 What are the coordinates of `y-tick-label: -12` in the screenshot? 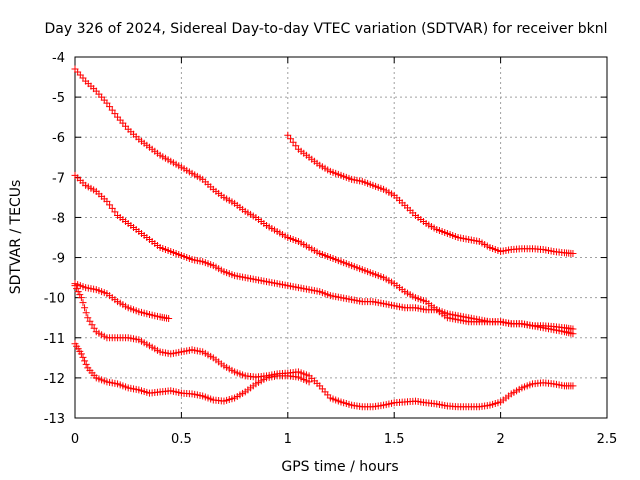 It's located at (54, 379).